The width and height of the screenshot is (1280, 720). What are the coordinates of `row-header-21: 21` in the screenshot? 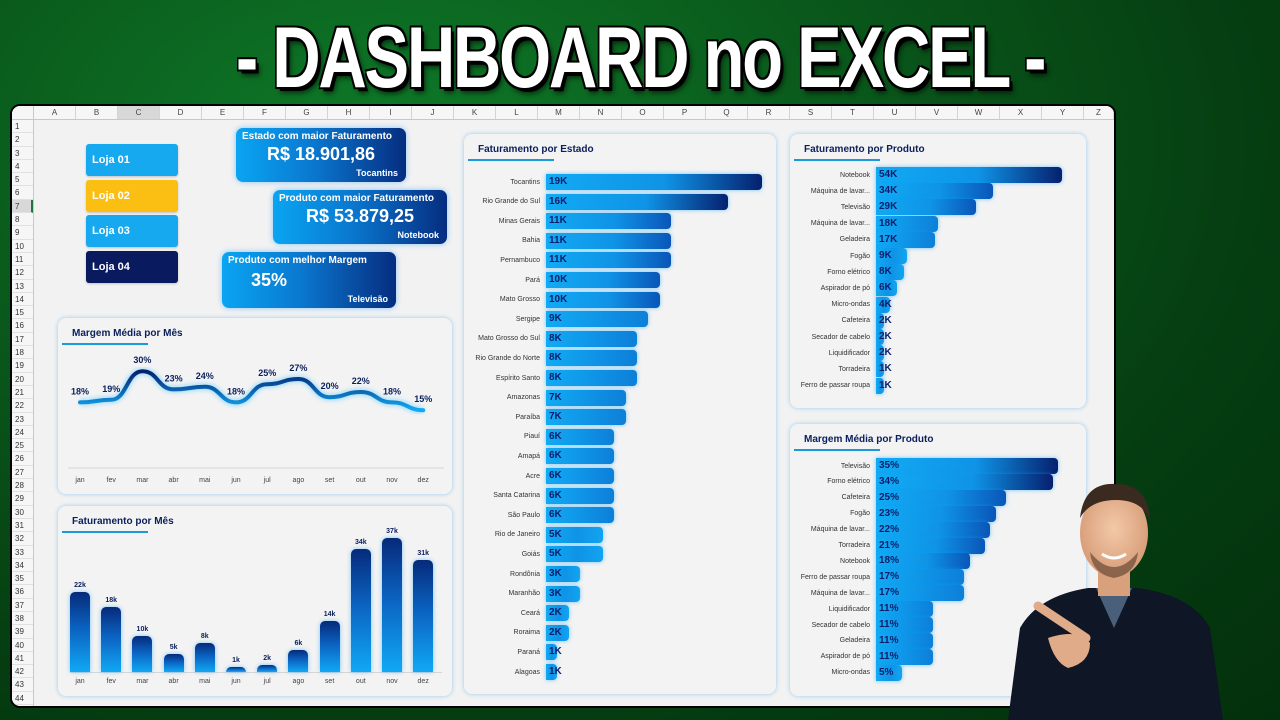 It's located at (22, 393).